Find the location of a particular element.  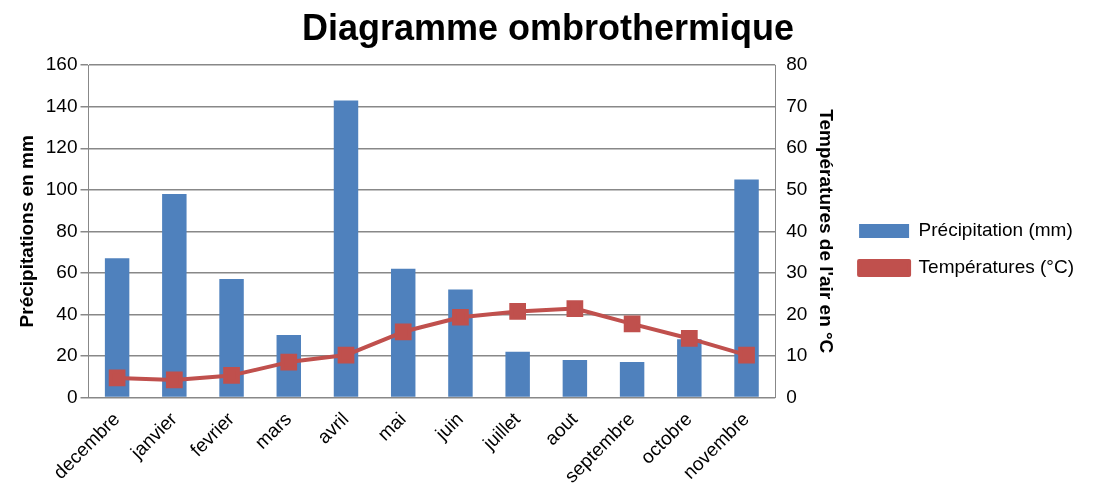

y2-tick-label: 30 is located at coordinates (797, 272).